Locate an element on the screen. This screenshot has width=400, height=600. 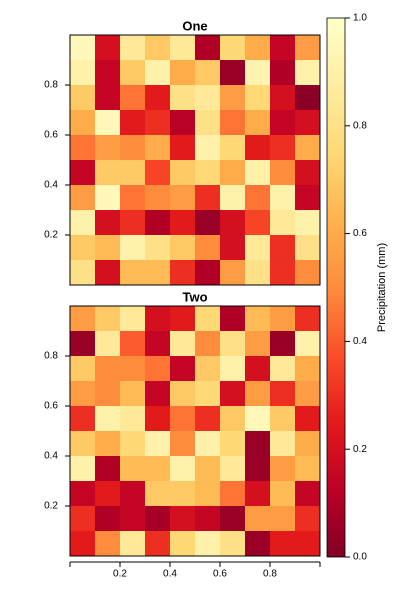
x-tick-label: 0.2 is located at coordinates (120, 574).